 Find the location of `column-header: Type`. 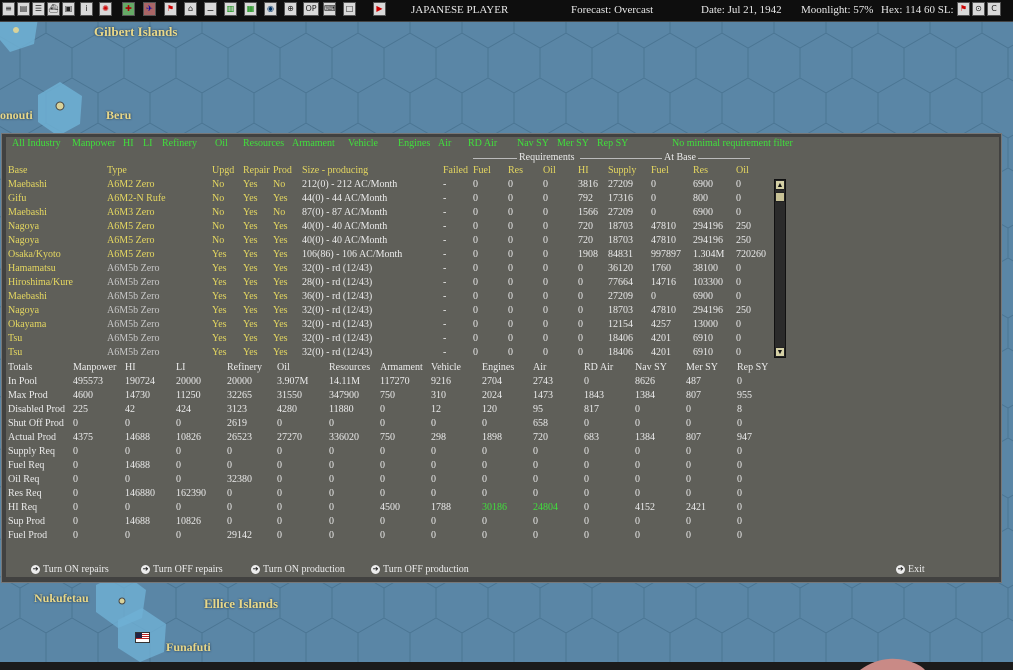

column-header: Type is located at coordinates (117, 170).